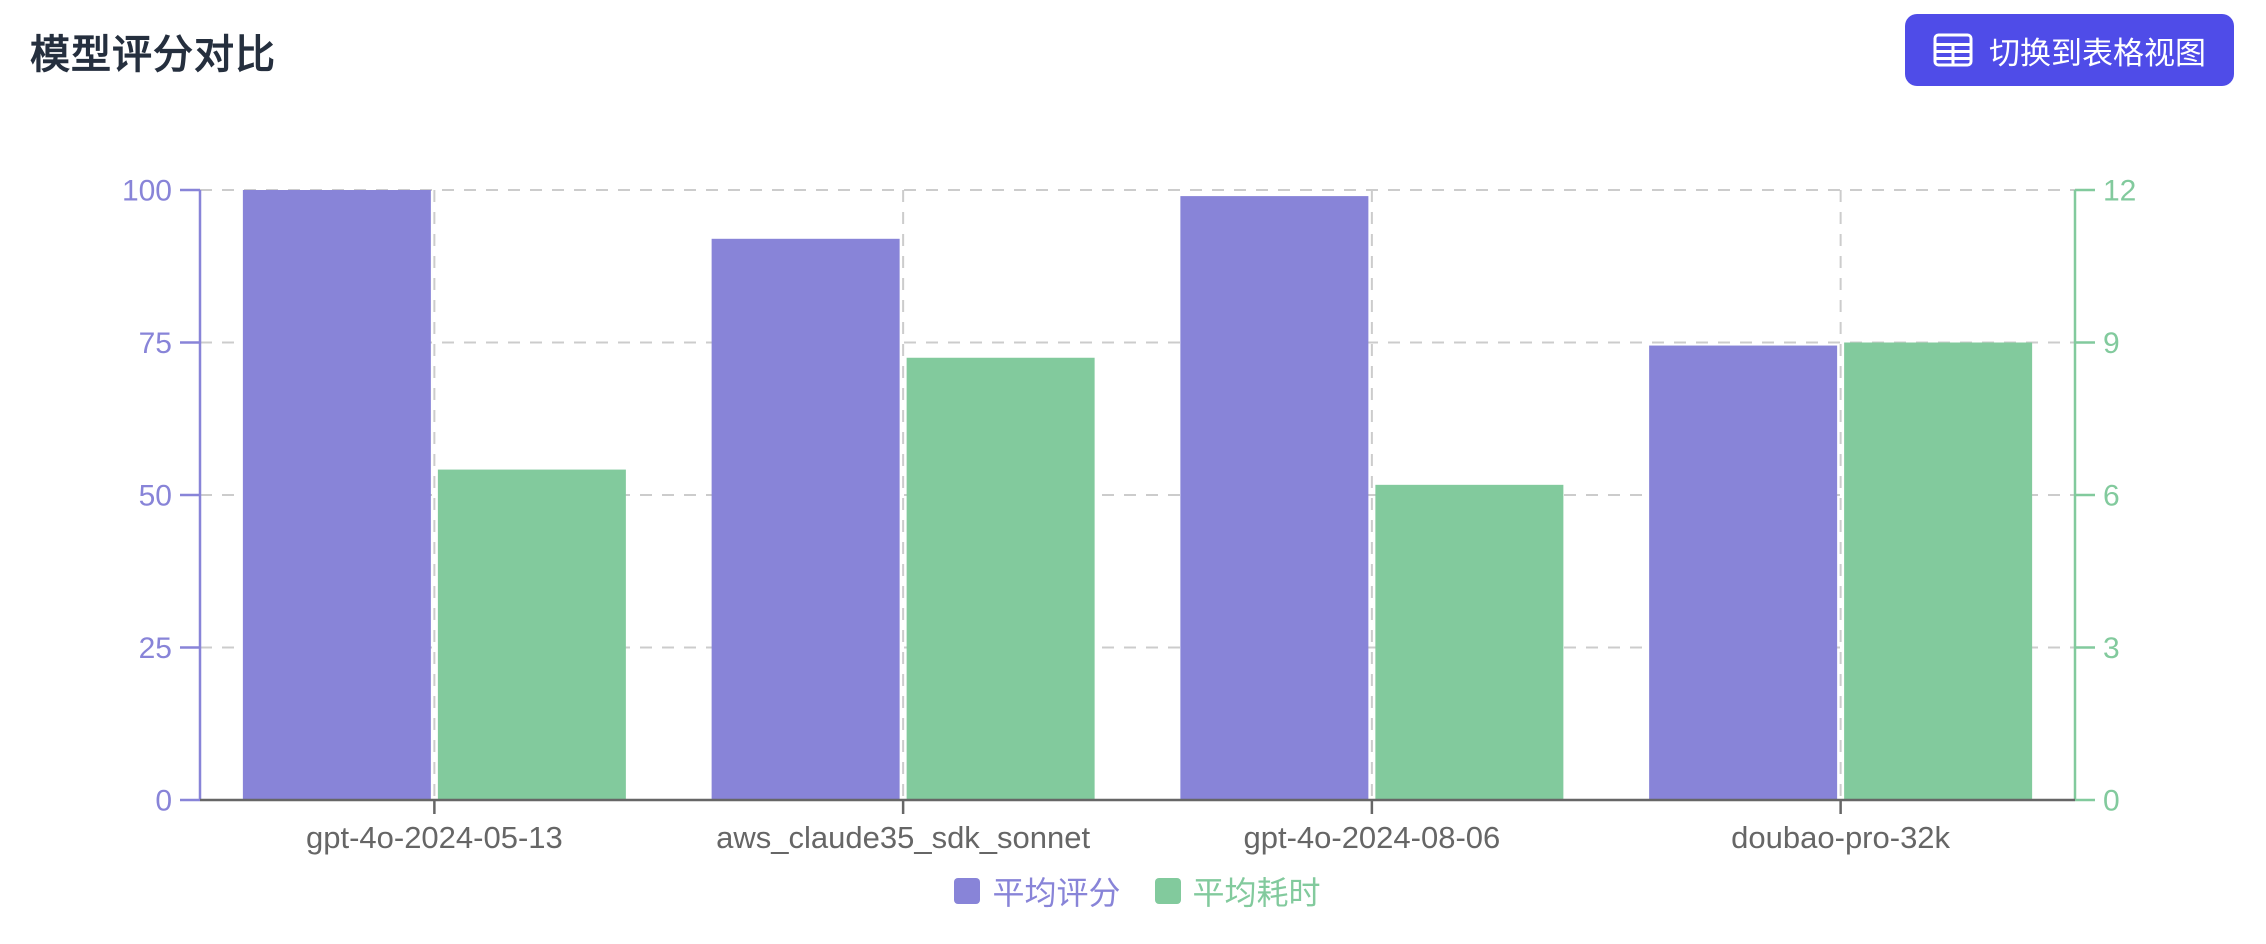  I want to click on y-right-tick-label: 0, so click(2111, 801).